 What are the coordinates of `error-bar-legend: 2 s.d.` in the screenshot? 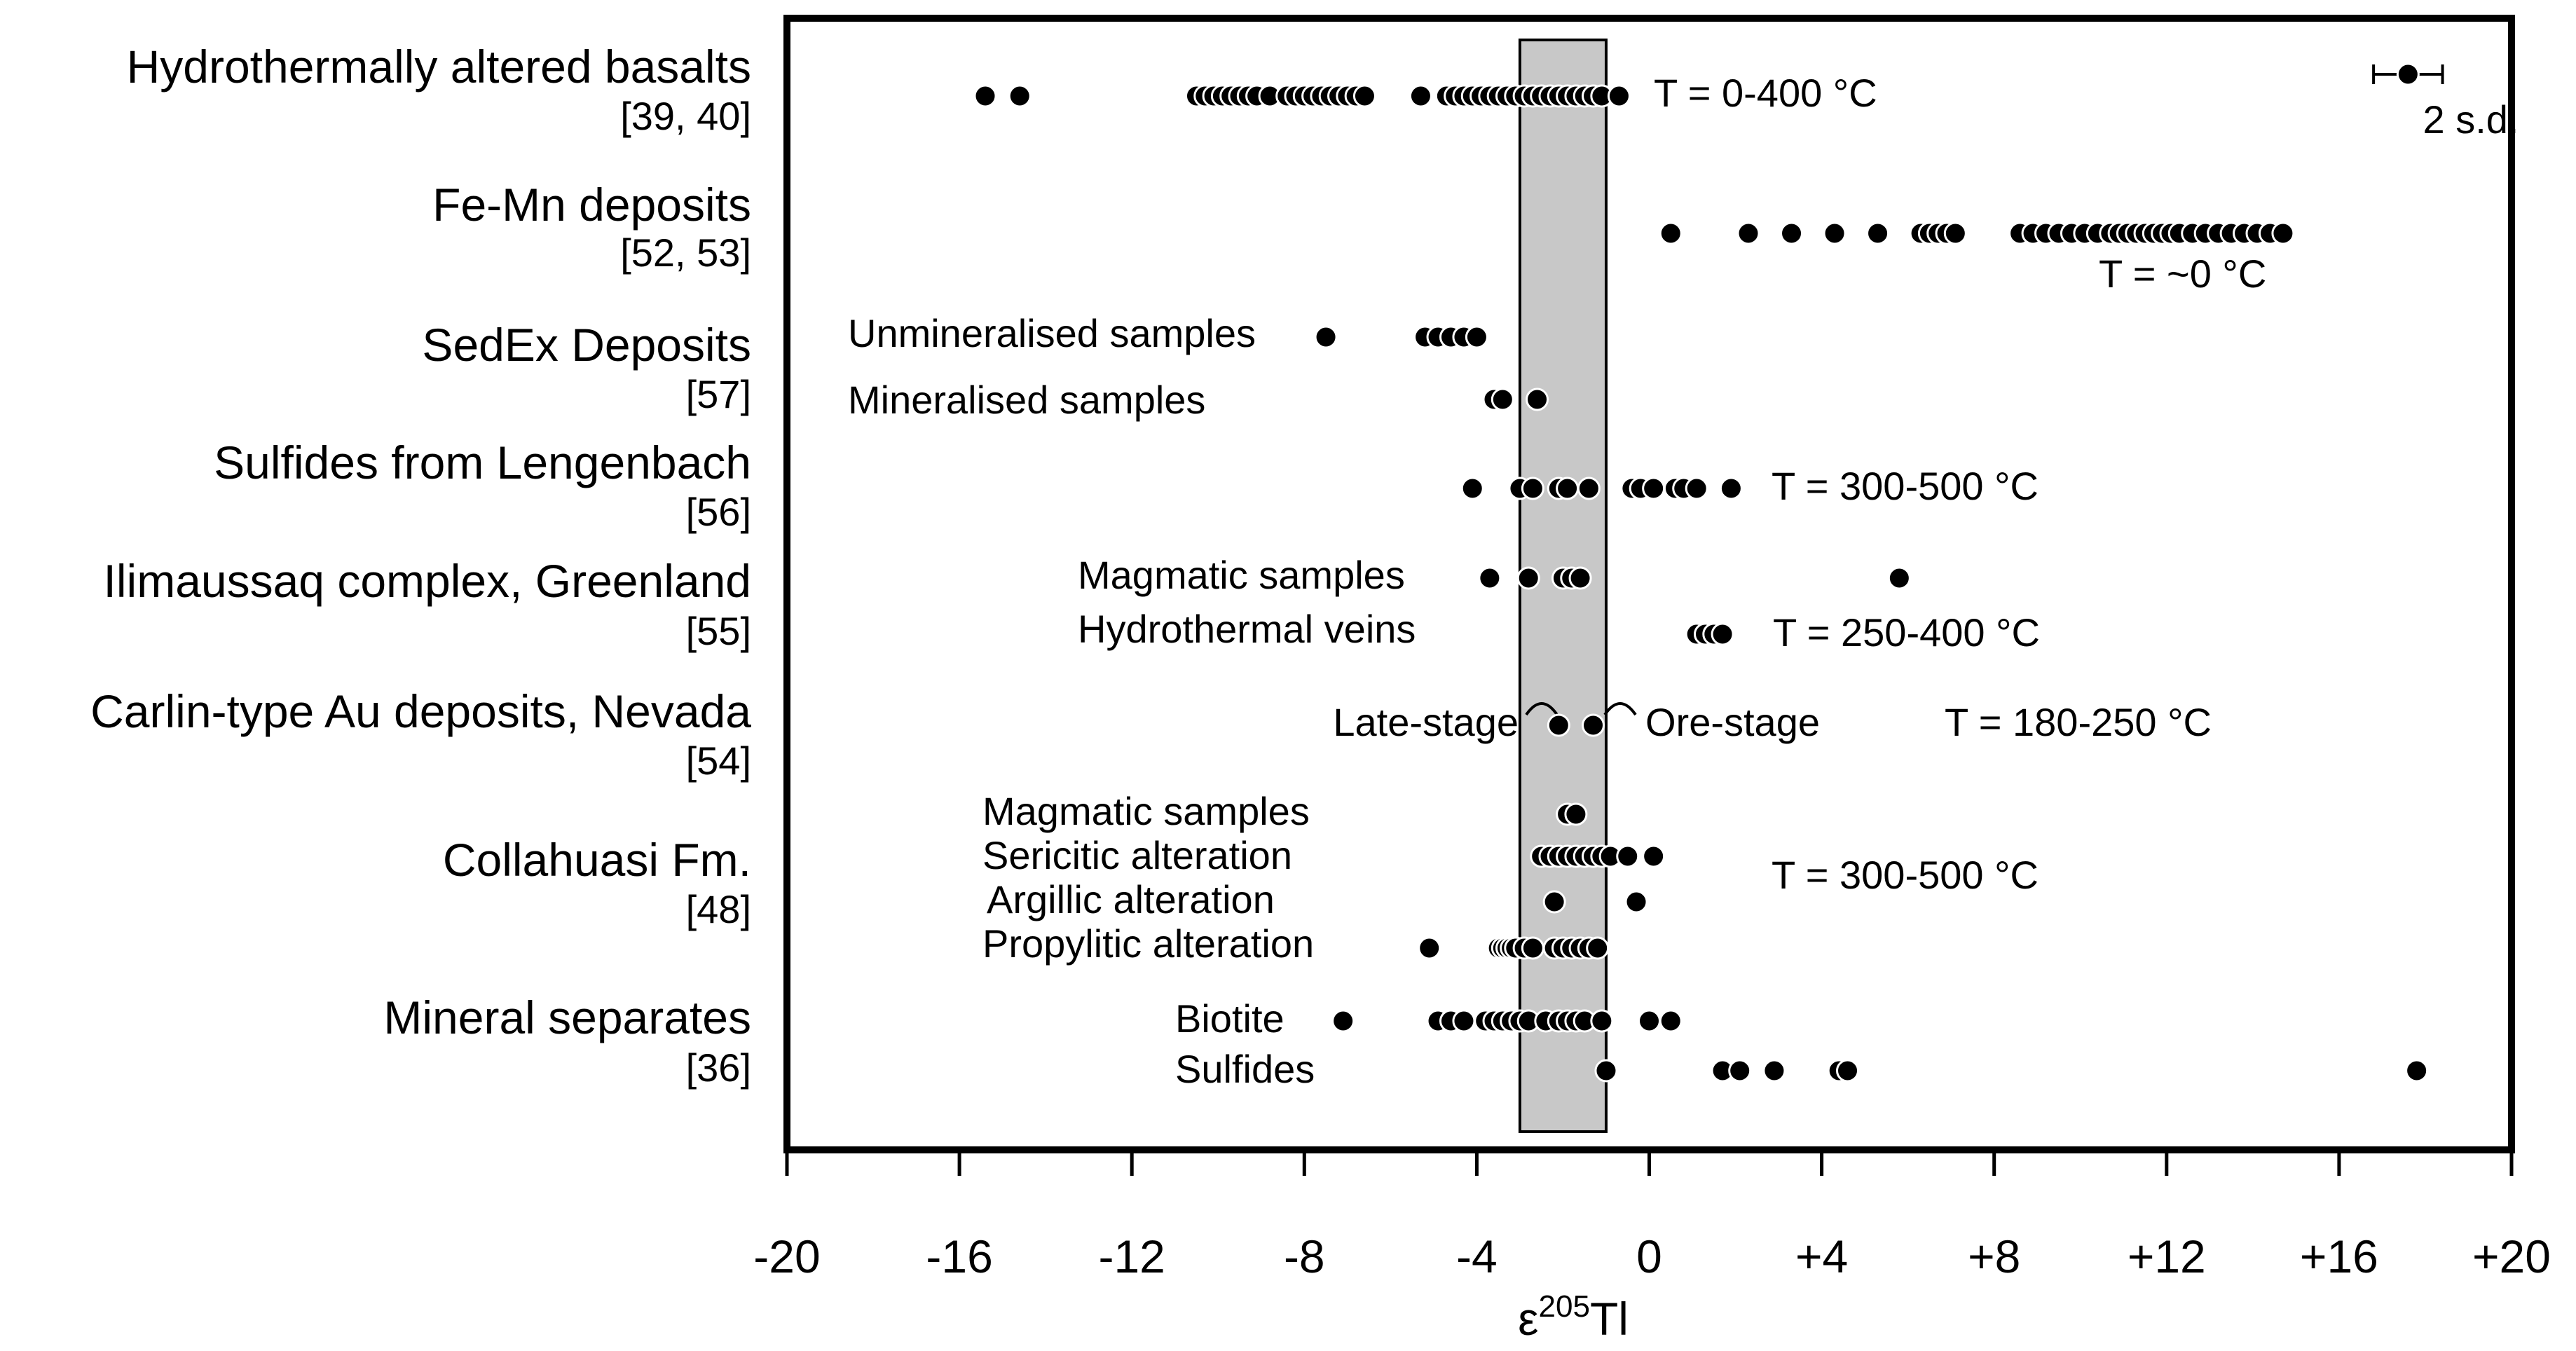 It's located at (2445, 102).